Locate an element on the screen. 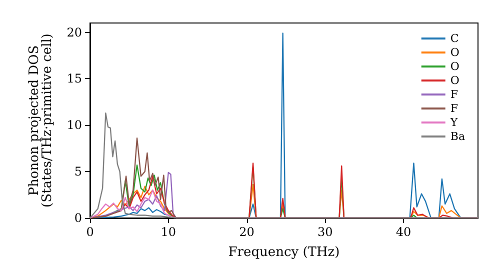  x-tick-label: 30 is located at coordinates (325, 232).